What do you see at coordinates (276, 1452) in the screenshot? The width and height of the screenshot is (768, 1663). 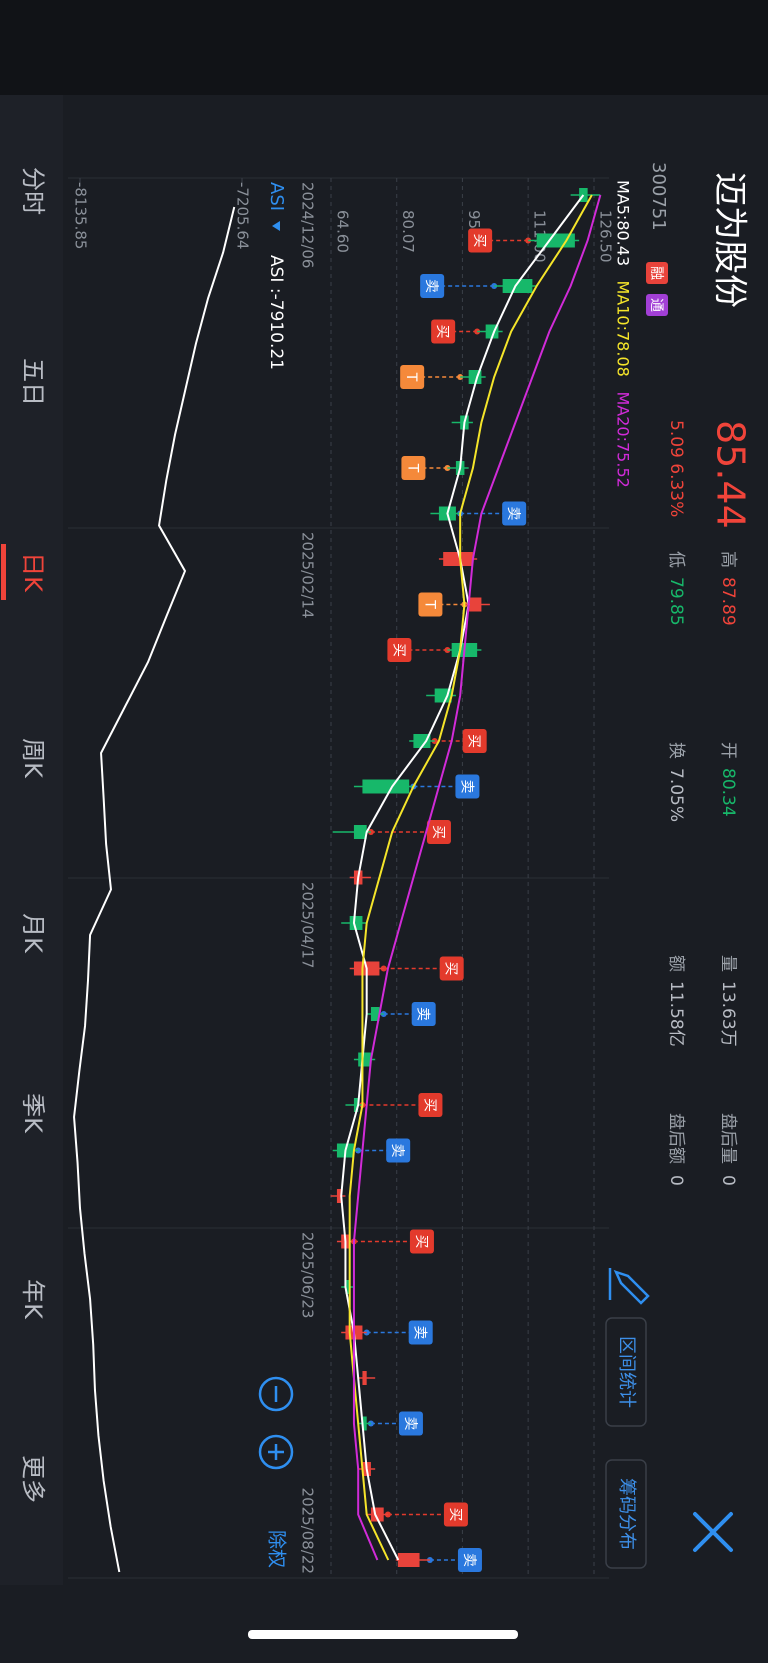 I see `zoom-in` at bounding box center [276, 1452].